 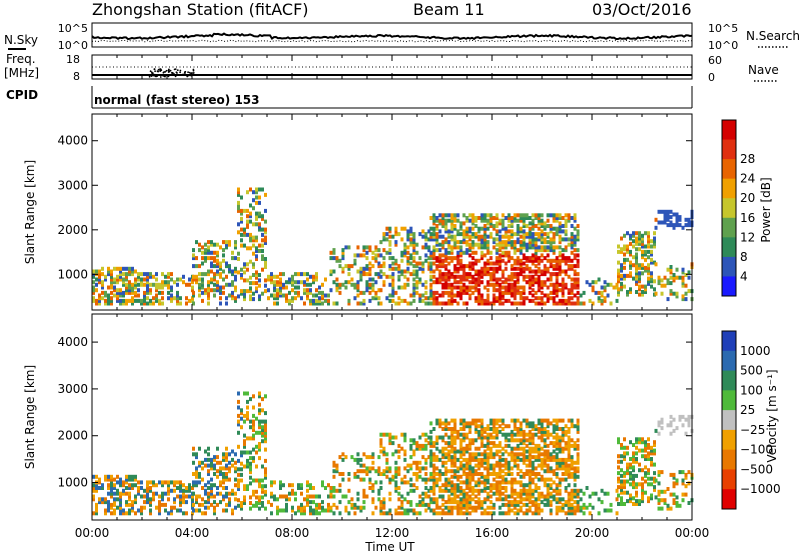 I want to click on nave-dot, so click(x=166, y=70).